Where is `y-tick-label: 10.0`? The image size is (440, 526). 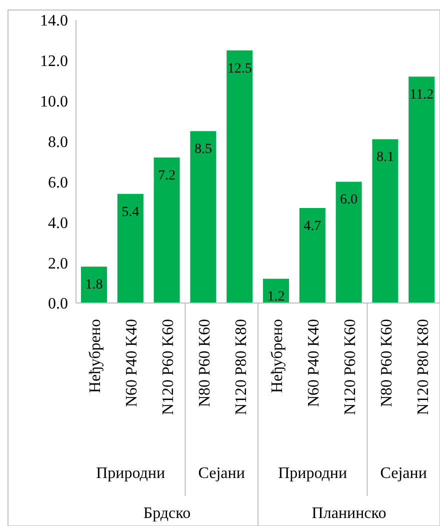 y-tick-label: 10.0 is located at coordinates (54, 102).